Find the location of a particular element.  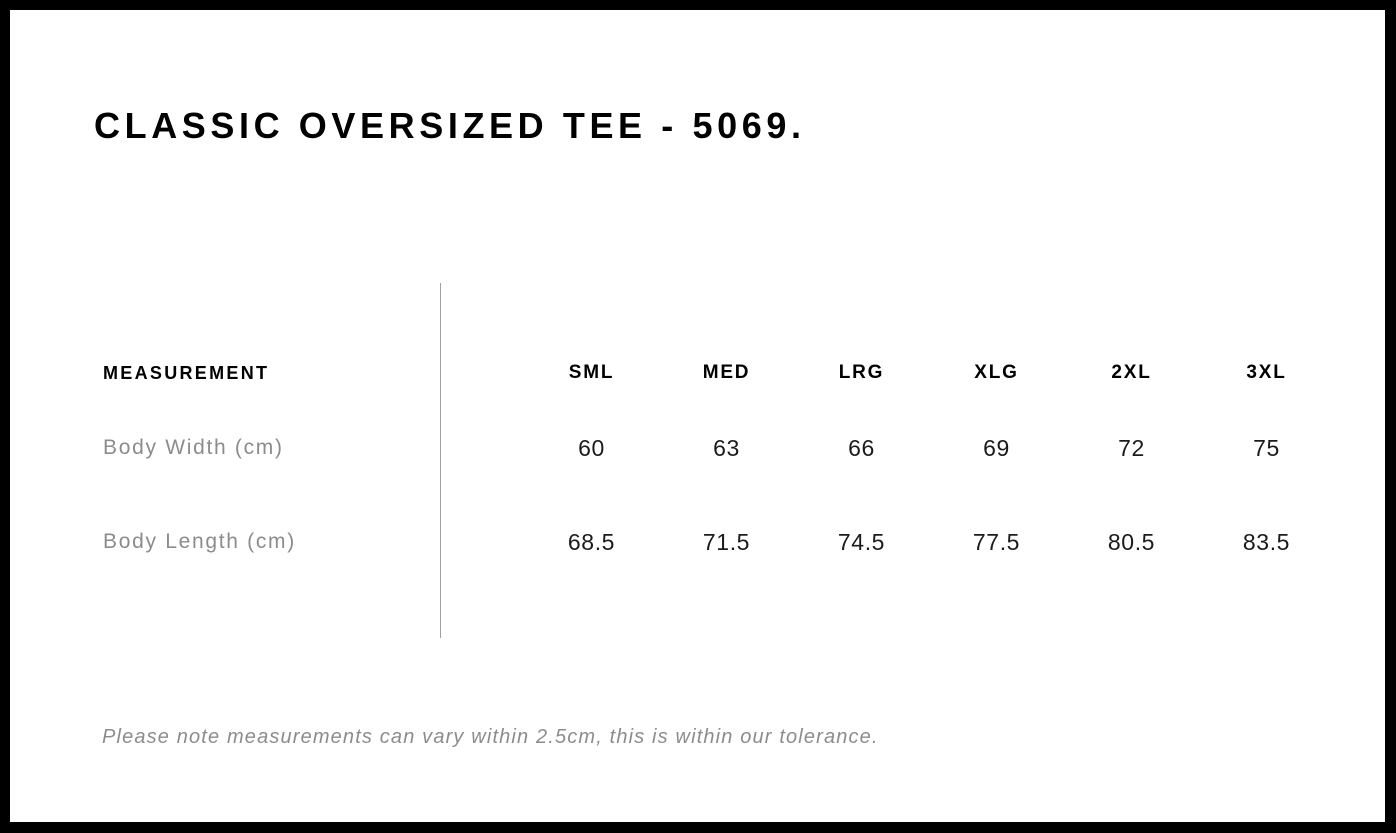

column-header-size-sml: SML is located at coordinates (591, 372).